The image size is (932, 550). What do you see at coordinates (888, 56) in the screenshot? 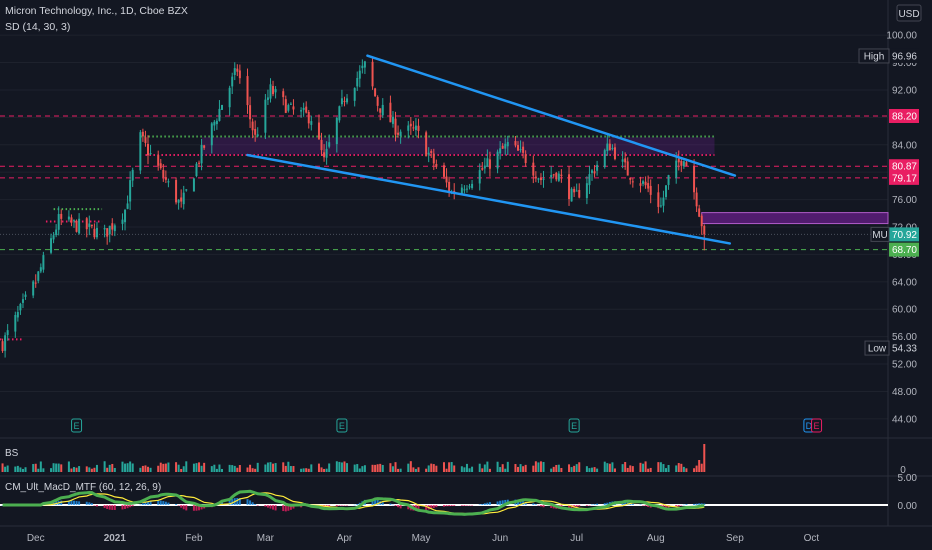
I see `high-badge: 96.96 High` at bounding box center [888, 56].